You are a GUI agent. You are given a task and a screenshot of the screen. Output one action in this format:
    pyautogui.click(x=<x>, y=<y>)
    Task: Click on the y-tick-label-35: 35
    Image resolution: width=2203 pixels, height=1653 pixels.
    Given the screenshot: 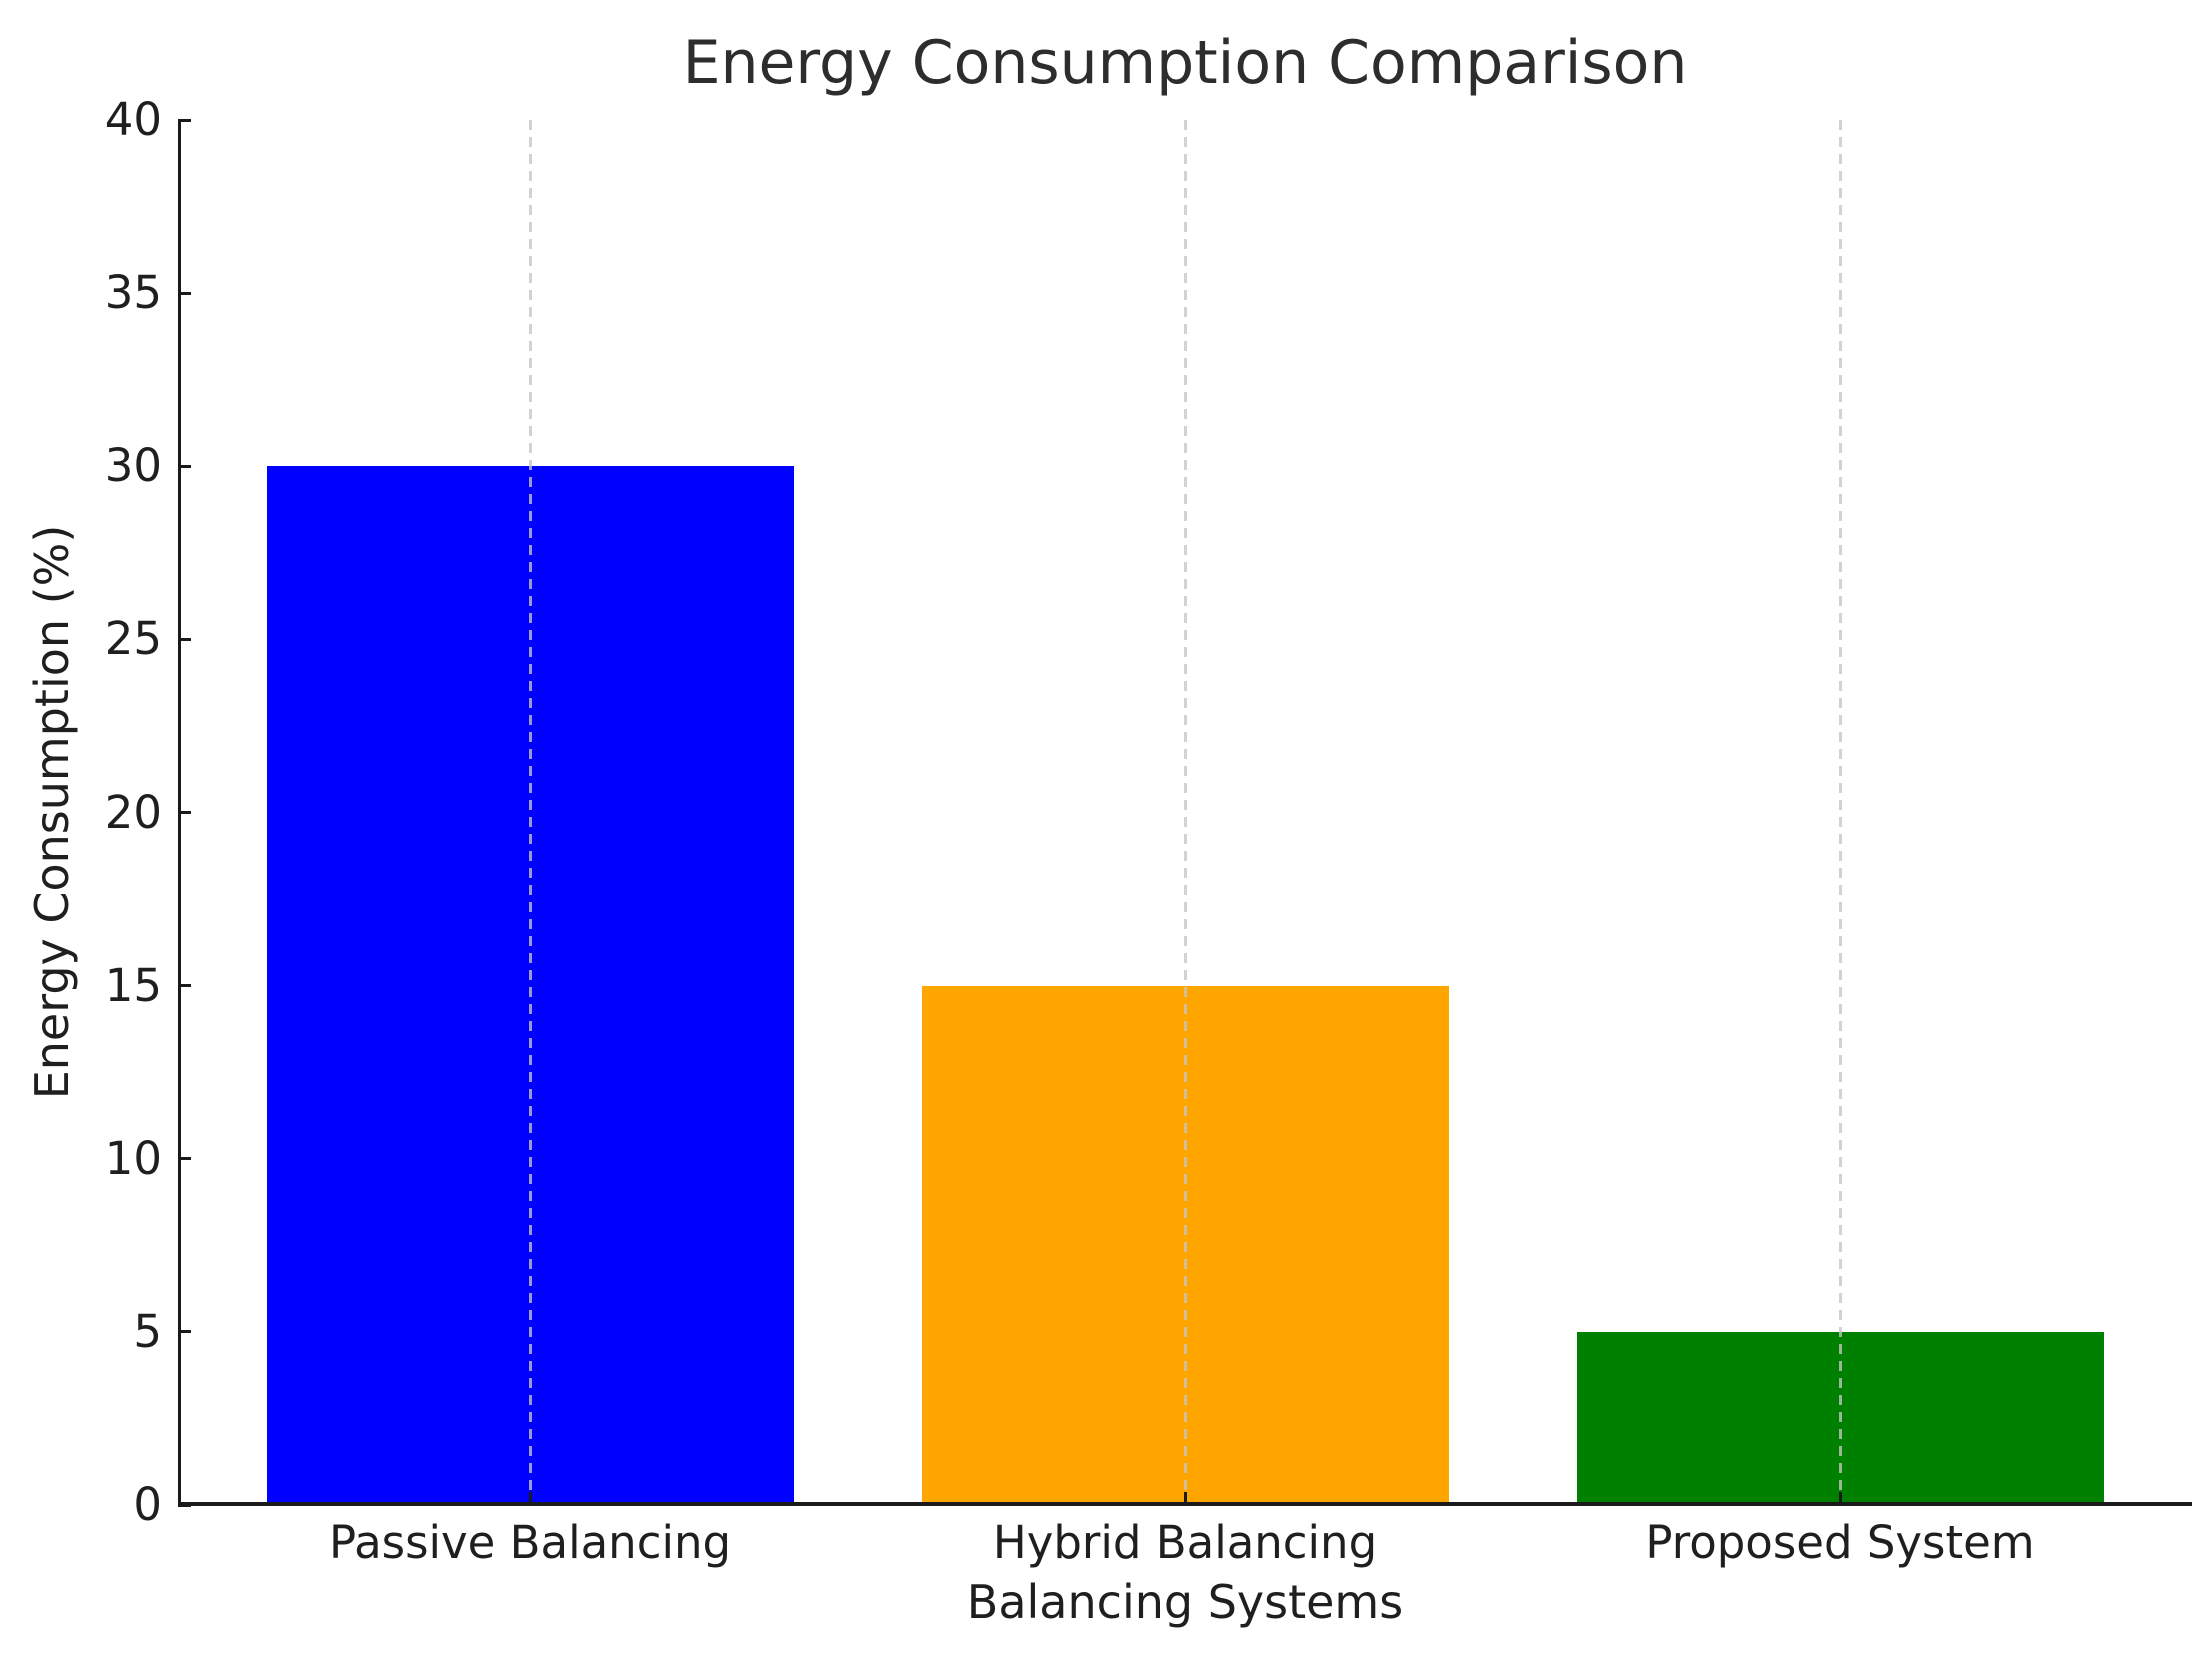 What is the action you would take?
    pyautogui.click(x=133, y=293)
    